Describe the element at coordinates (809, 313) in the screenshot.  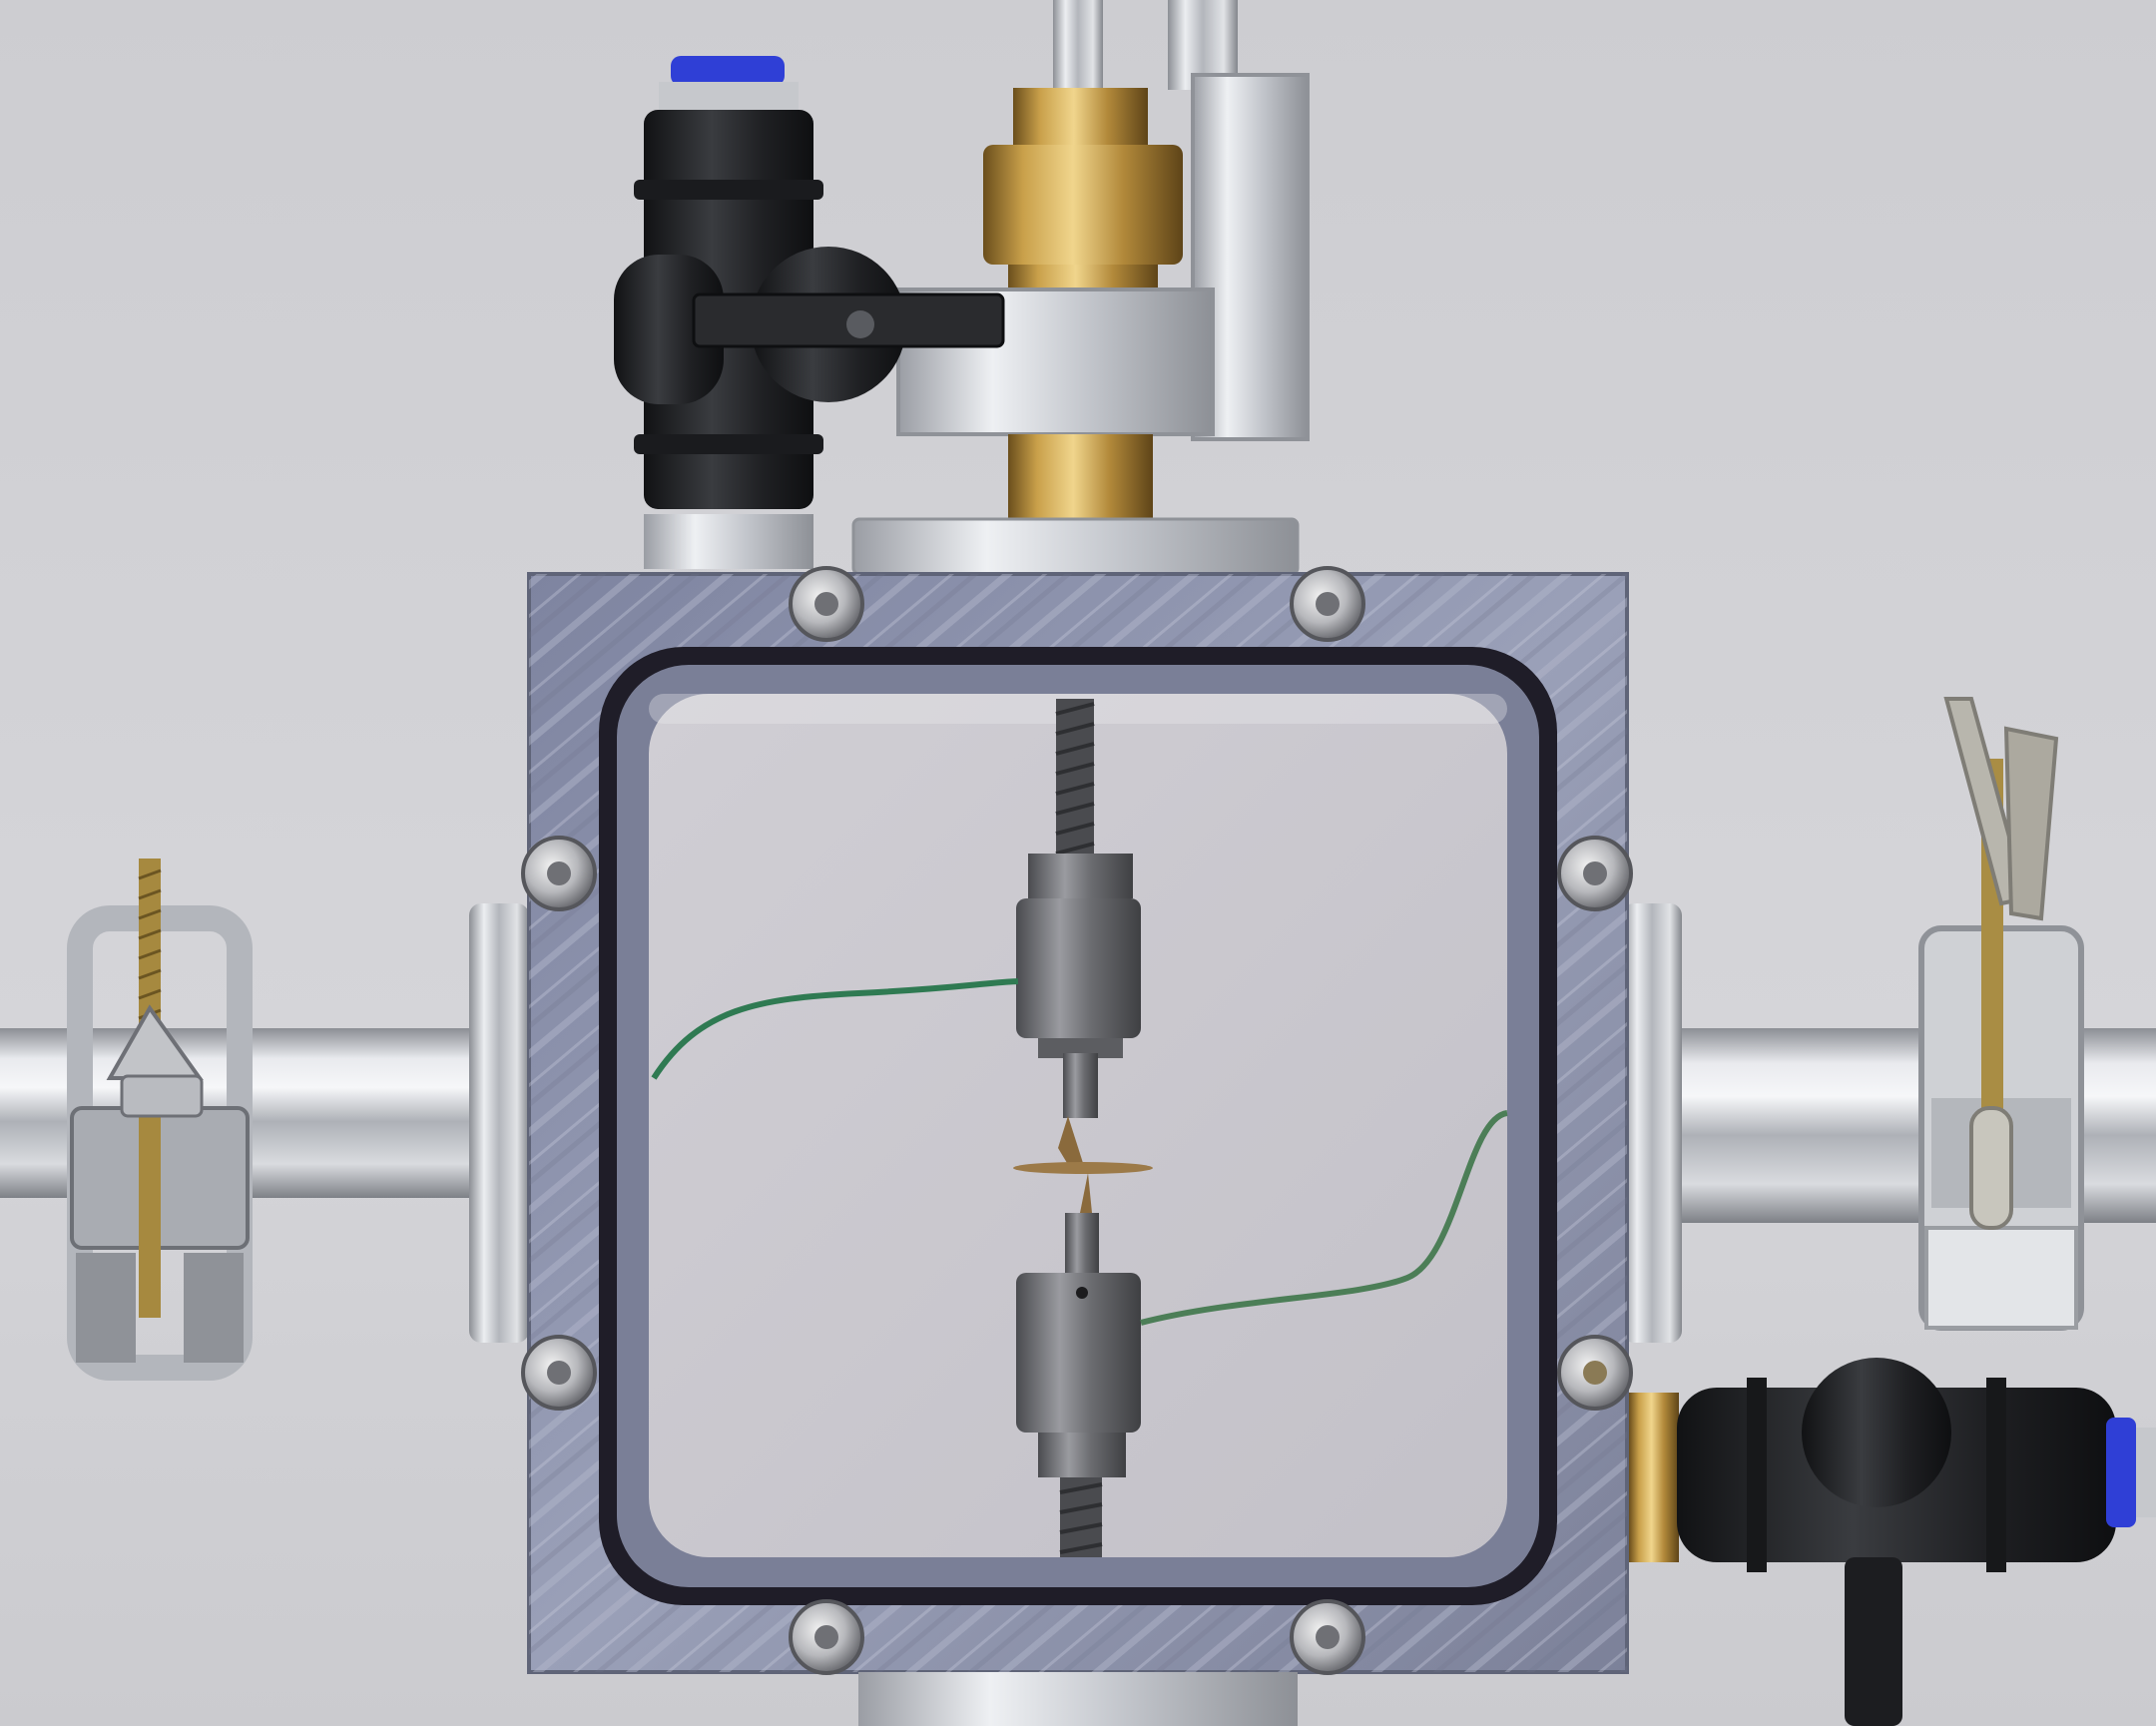
I see `top-fitting-valve` at that location.